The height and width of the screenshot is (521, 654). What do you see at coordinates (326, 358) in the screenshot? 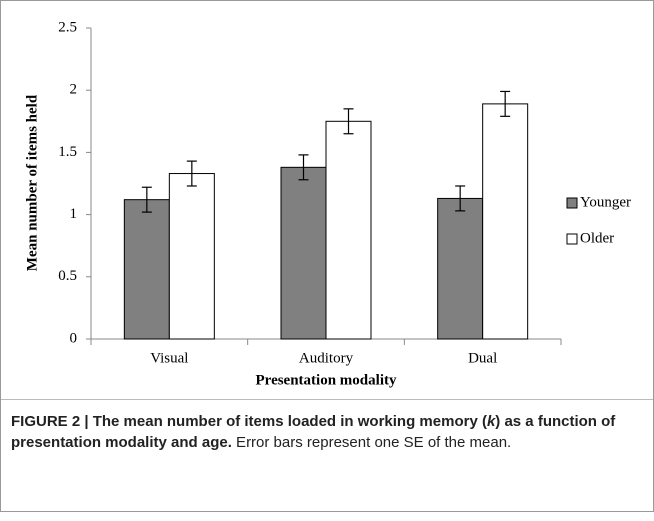
I see `x-tick-label: Auditory` at bounding box center [326, 358].